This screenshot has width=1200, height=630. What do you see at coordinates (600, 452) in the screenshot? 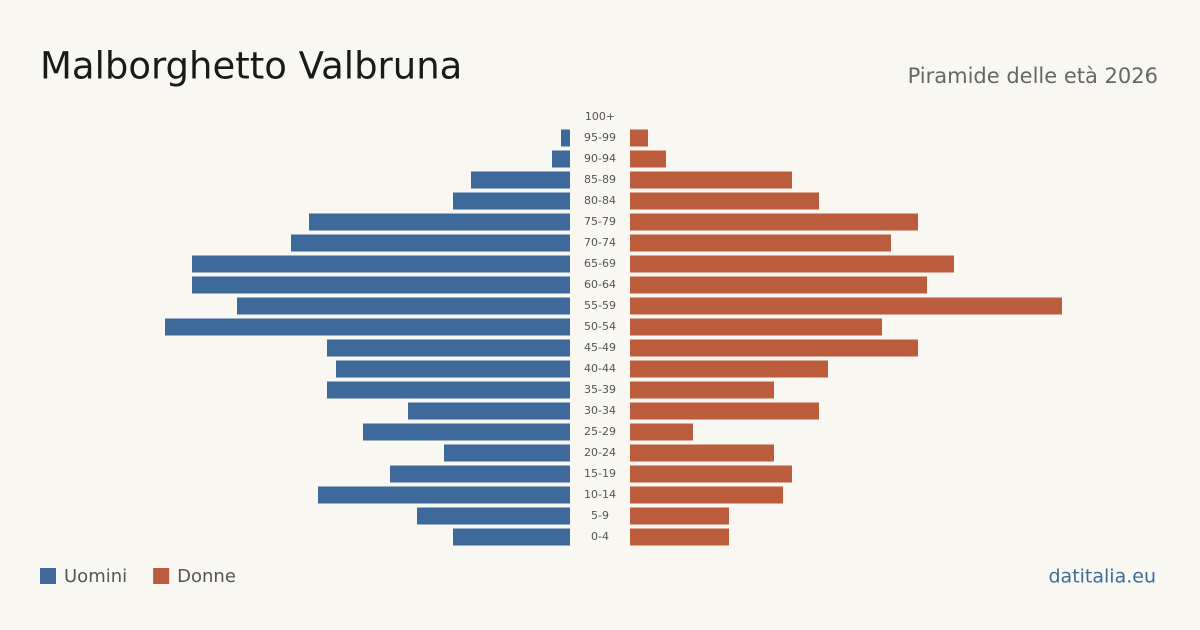
I see `age-label: 20-24` at bounding box center [600, 452].